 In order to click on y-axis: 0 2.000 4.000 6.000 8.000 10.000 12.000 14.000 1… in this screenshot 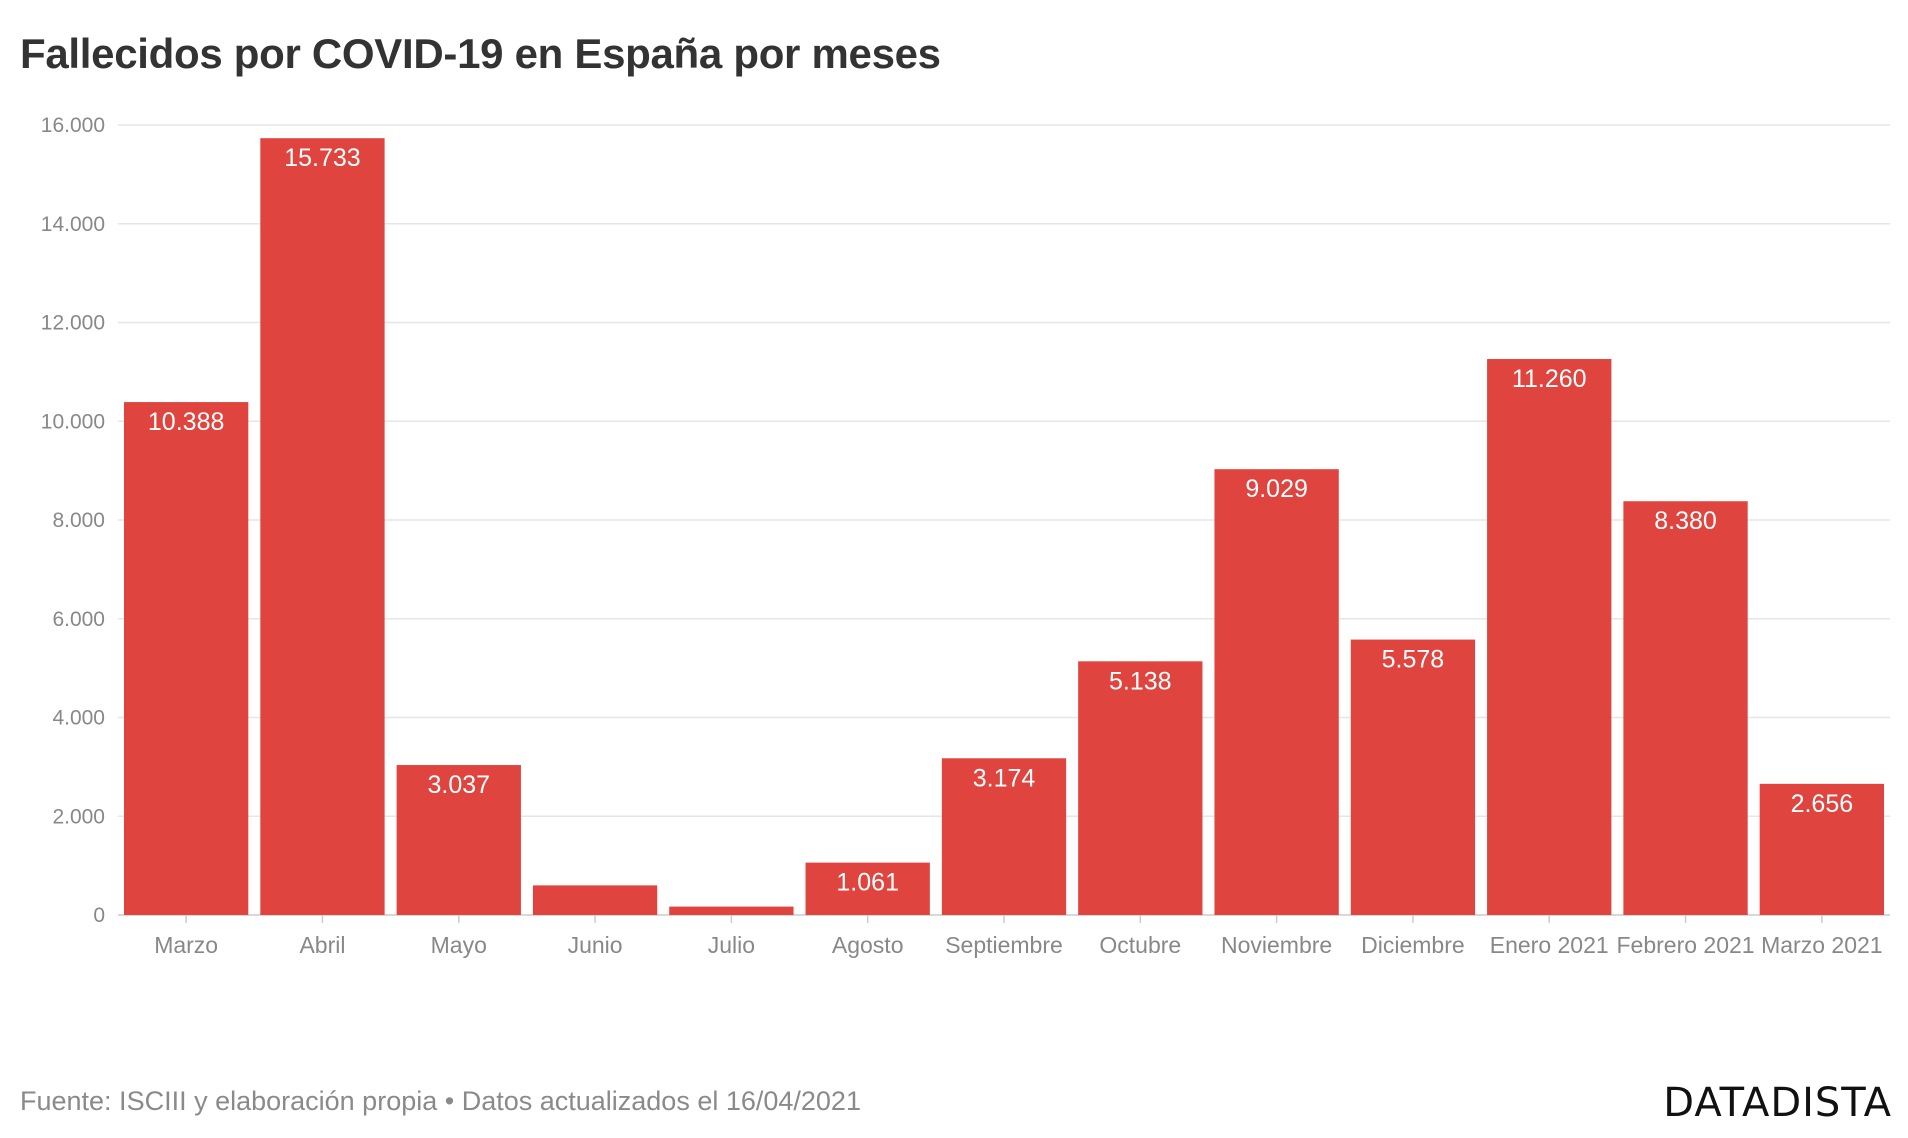, I will do `click(73, 520)`.